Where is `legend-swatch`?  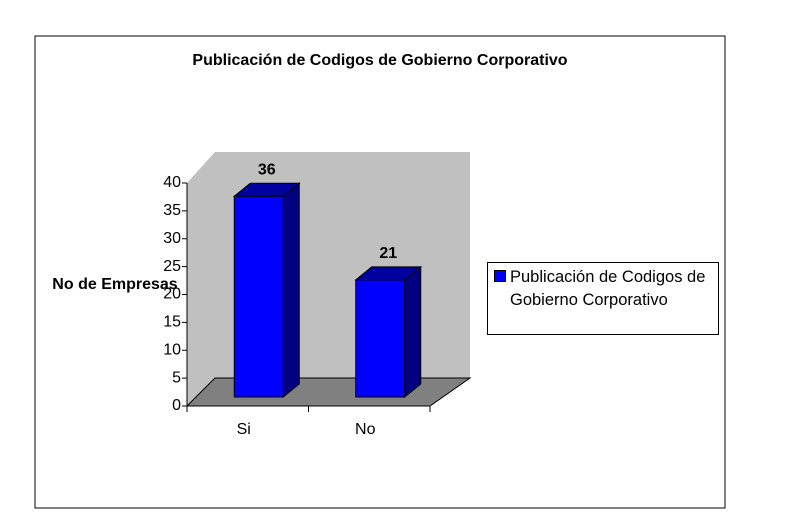
legend-swatch is located at coordinates (500, 276).